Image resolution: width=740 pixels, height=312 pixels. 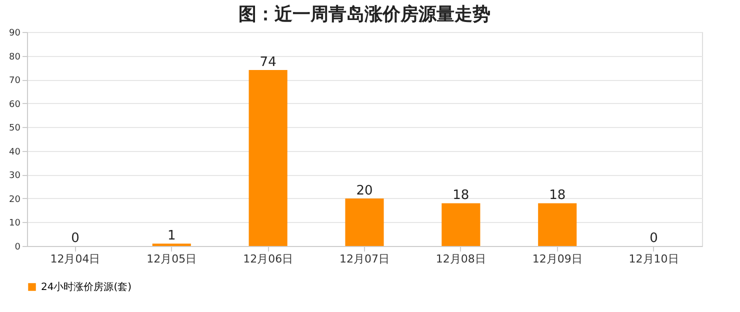 What do you see at coordinates (557, 259) in the screenshot?
I see `x-tick-label: 12月09日` at bounding box center [557, 259].